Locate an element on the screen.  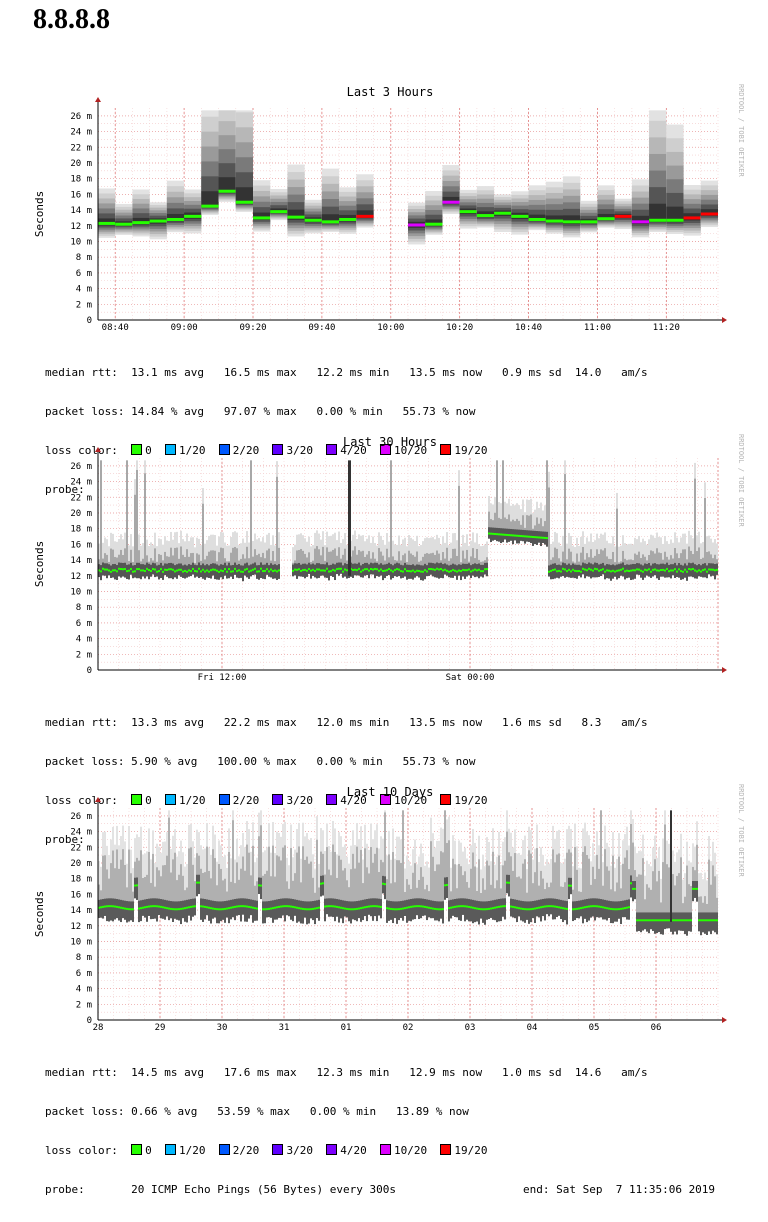
chart-title: Last 10 Days is located at coordinates (390, 792).